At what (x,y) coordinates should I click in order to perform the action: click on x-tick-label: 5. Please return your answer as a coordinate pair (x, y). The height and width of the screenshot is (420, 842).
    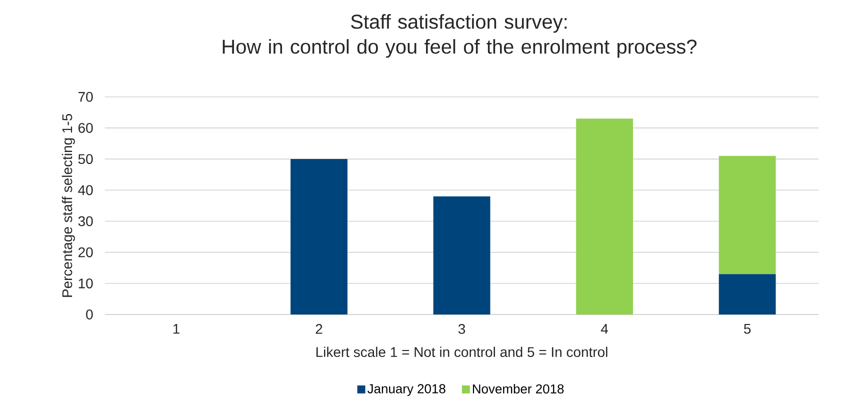
    Looking at the image, I should click on (747, 329).